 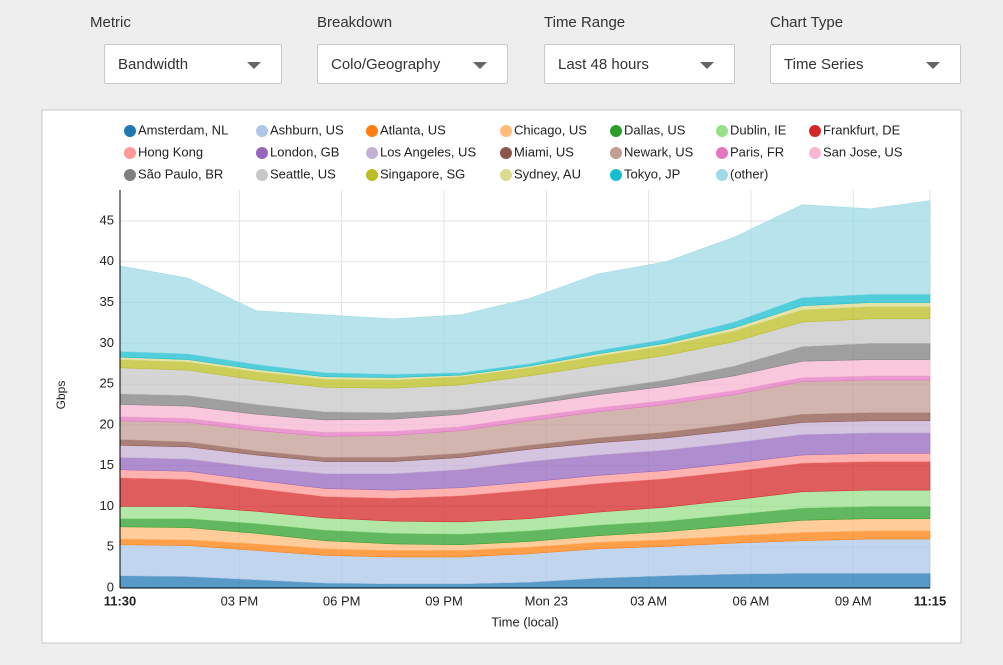 What do you see at coordinates (757, 151) in the screenshot?
I see `legend-label: Paris, FR` at bounding box center [757, 151].